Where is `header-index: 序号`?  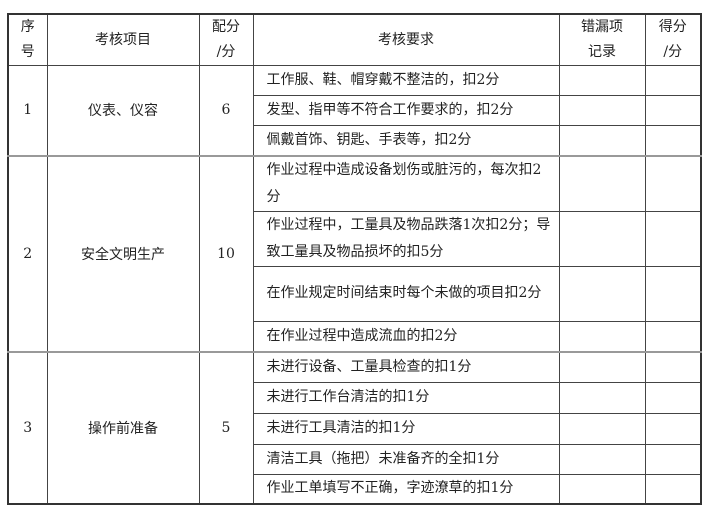 header-index: 序号 is located at coordinates (27, 39).